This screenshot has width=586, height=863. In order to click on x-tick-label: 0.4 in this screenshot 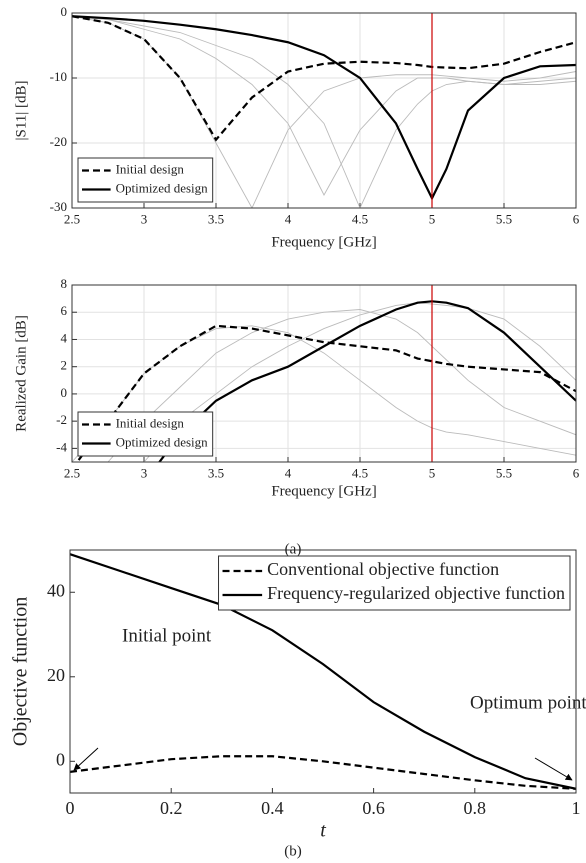, I will do `click(272, 808)`.